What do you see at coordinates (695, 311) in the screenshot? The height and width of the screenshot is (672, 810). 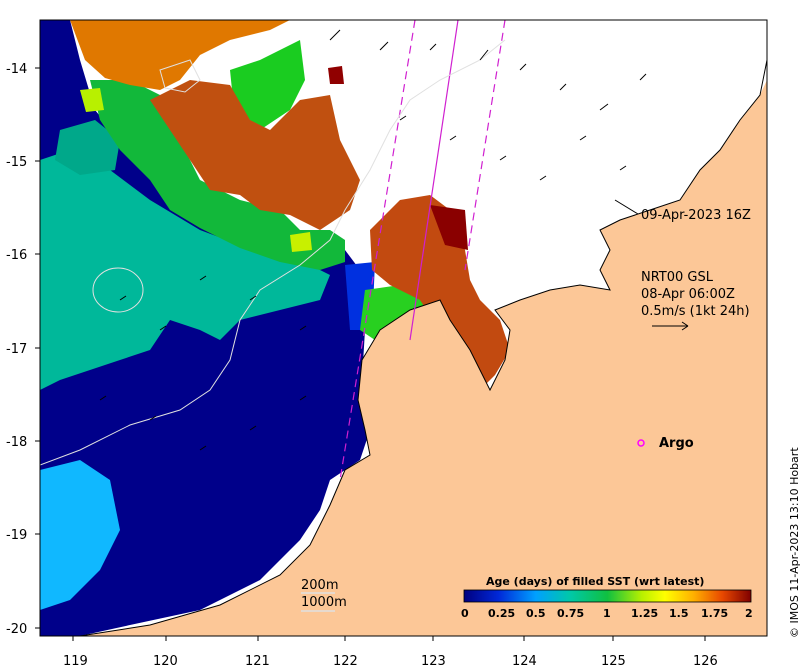 I see `current-scale-label: 0.5m/s (1kt 24h)` at bounding box center [695, 311].